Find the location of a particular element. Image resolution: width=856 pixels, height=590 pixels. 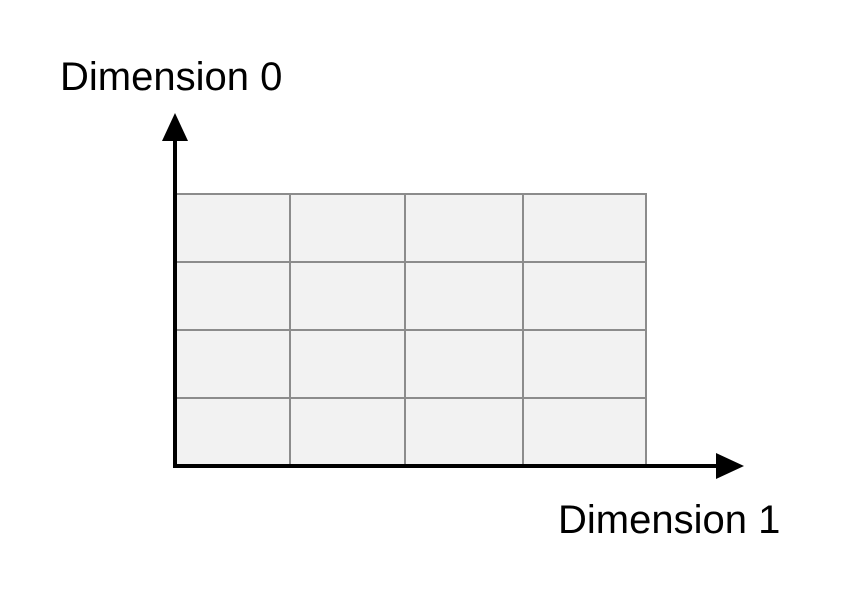

grid-cell-r0-c1 is located at coordinates (347, 228).